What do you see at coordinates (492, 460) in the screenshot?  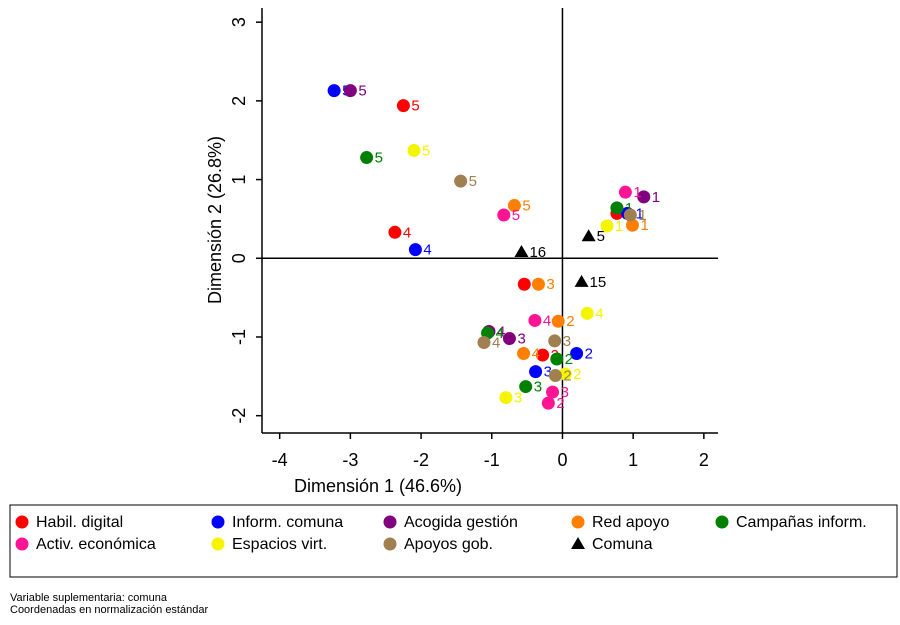 I see `x-tick-label: -1` at bounding box center [492, 460].